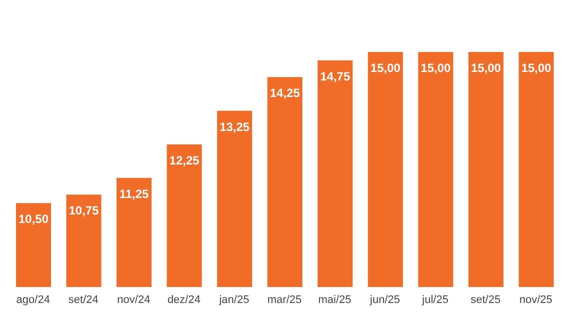 This screenshot has height=321, width=563. I want to click on data-label: 11,25, so click(134, 193).